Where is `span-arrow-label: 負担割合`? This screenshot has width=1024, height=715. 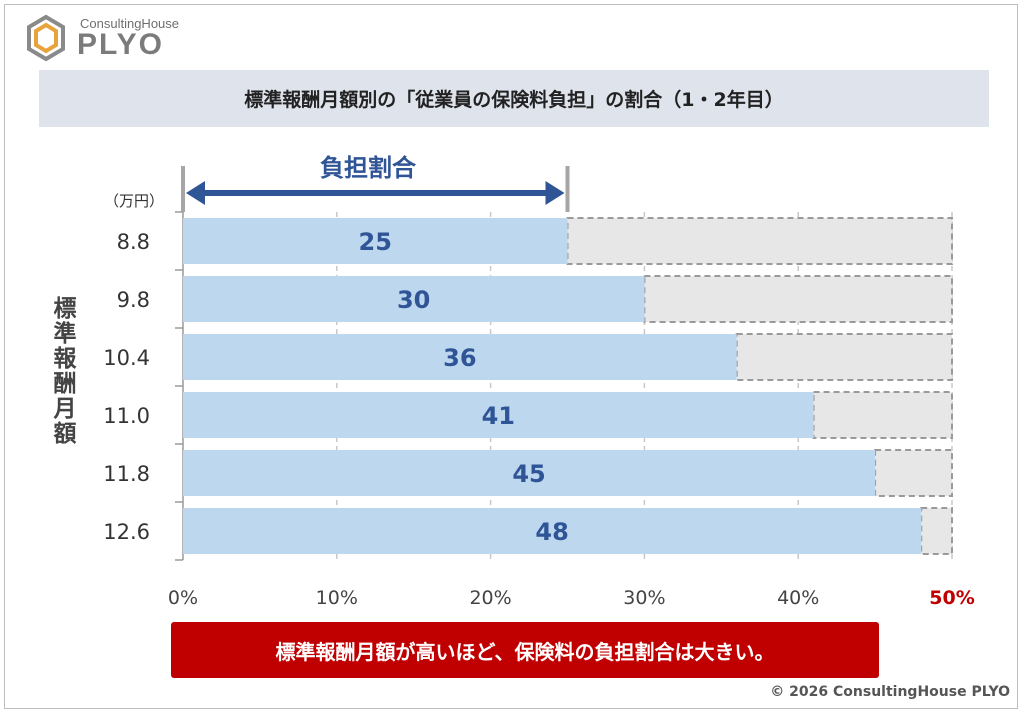
span-arrow-label: 負担割合 is located at coordinates (368, 168).